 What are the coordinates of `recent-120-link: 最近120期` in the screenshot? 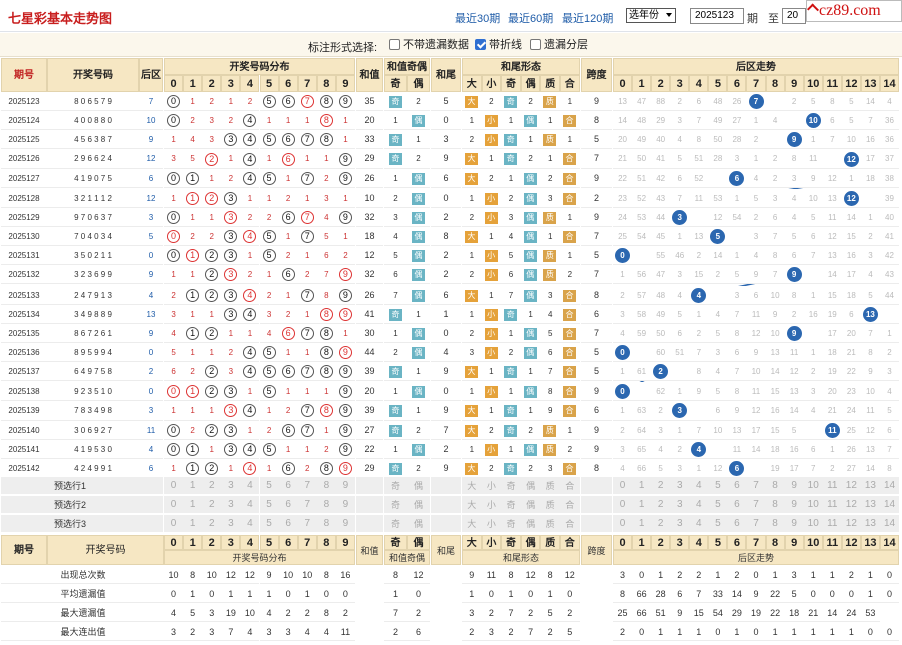 It's located at (588, 19).